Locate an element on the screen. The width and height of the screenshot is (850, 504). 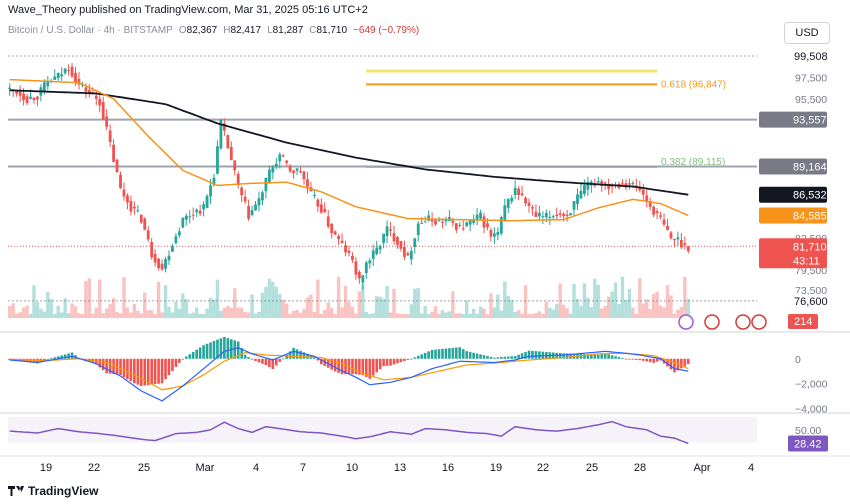
macd-signal-line is located at coordinates (349, 371).